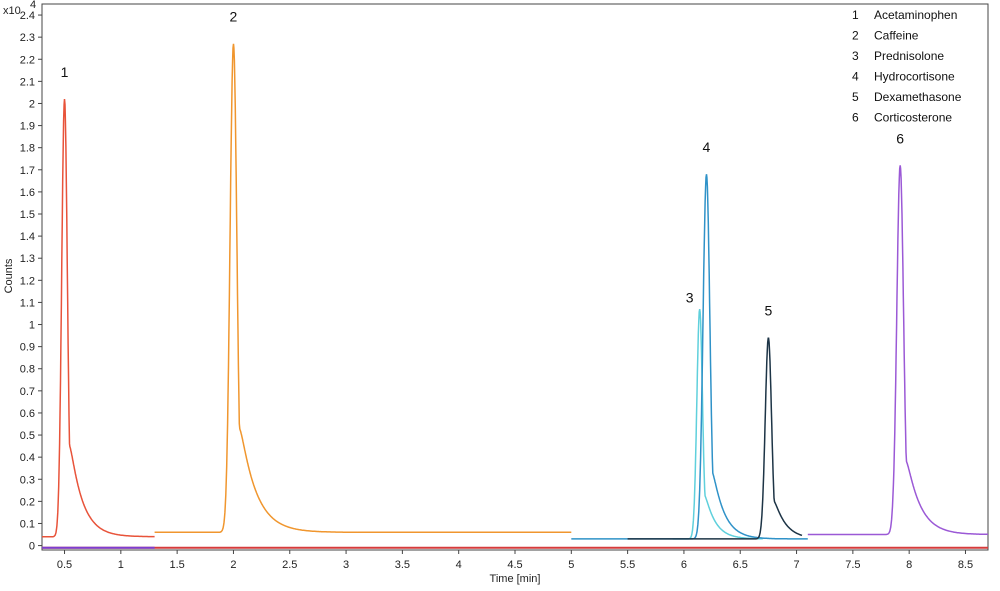  What do you see at coordinates (855, 15) in the screenshot?
I see `legend-number: 1` at bounding box center [855, 15].